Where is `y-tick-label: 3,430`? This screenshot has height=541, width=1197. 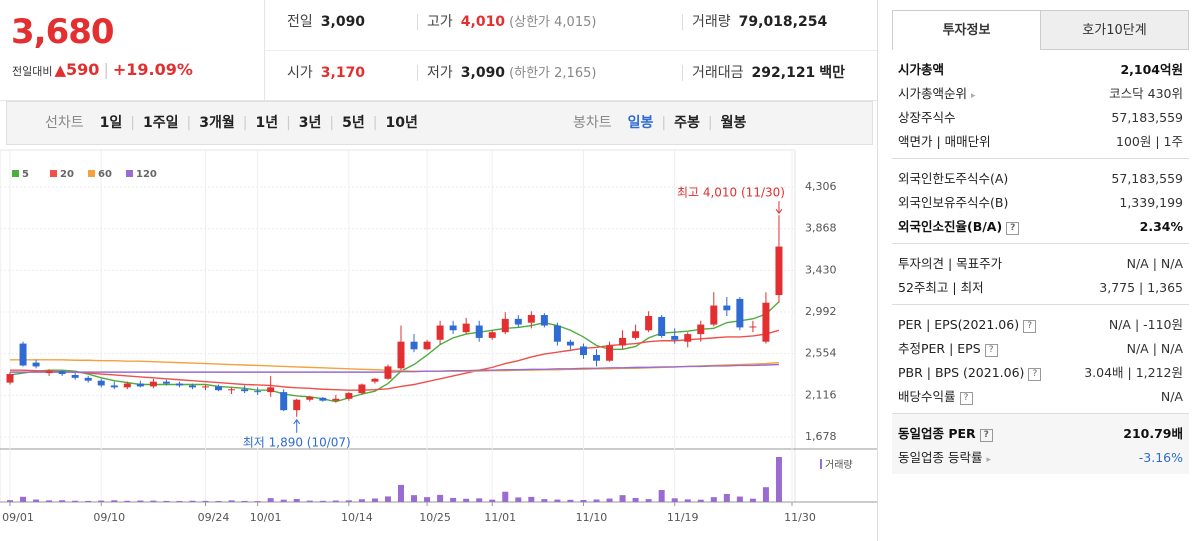 y-tick-label: 3,430 is located at coordinates (821, 269).